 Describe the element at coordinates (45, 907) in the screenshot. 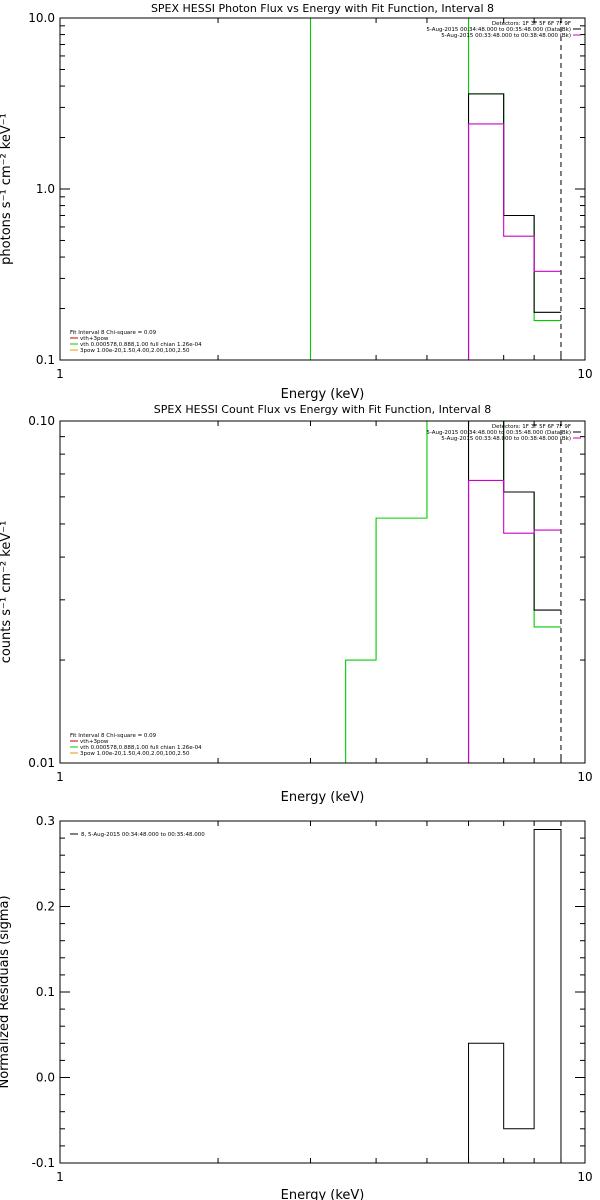

I see `y-tick-label: 0.2` at that location.